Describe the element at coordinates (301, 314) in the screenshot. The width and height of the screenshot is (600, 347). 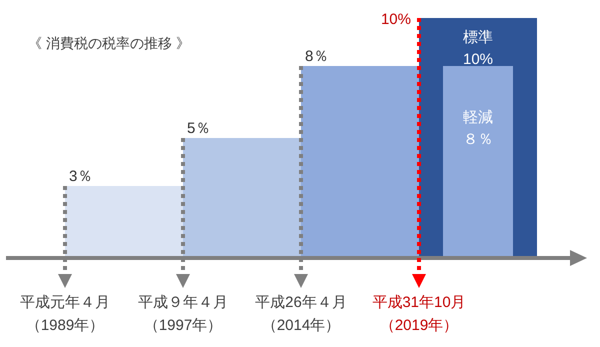
I see `x-tick-label: 平成26年４月（2014年）` at that location.